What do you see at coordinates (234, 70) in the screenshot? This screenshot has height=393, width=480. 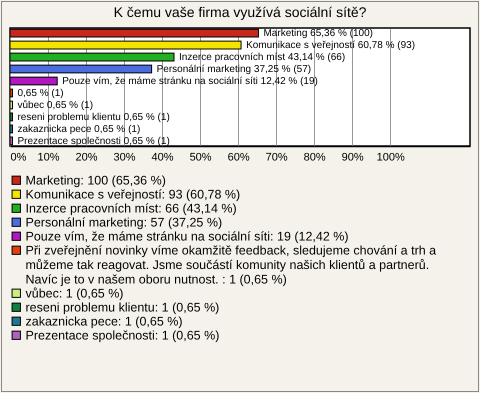 I see `data-label: Personální marketing 37,25 % (57)` at bounding box center [234, 70].